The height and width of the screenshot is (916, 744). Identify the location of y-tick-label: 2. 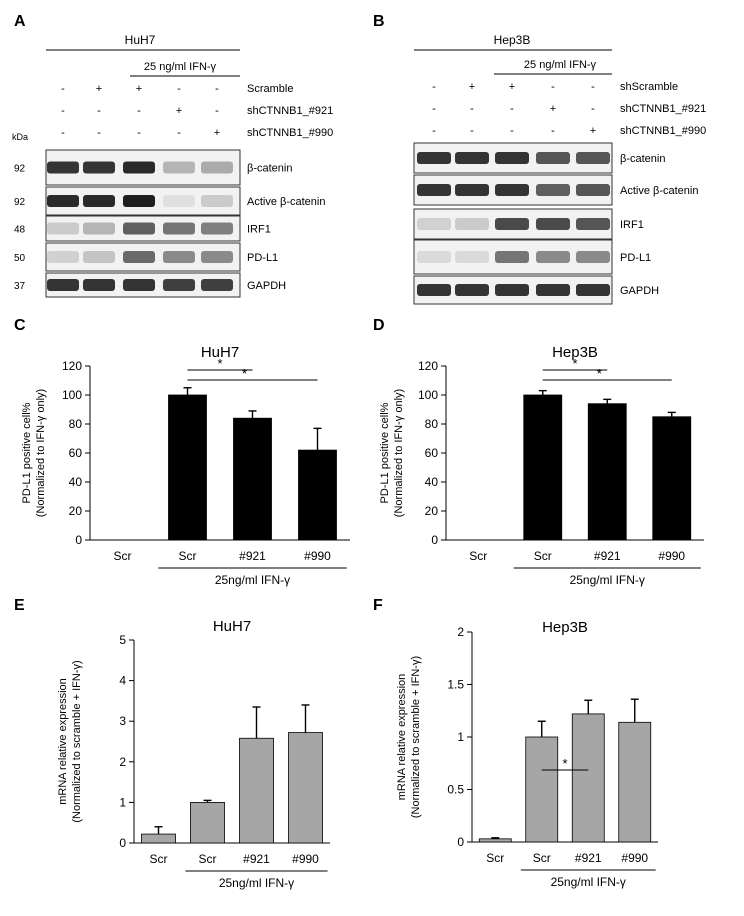
(460, 632).